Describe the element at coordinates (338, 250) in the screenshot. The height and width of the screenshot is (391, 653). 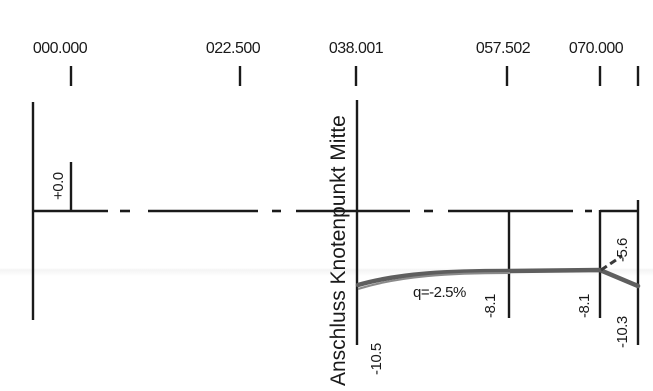
I see `junction-label: Anschluss Knotenpunkt Mitte` at that location.